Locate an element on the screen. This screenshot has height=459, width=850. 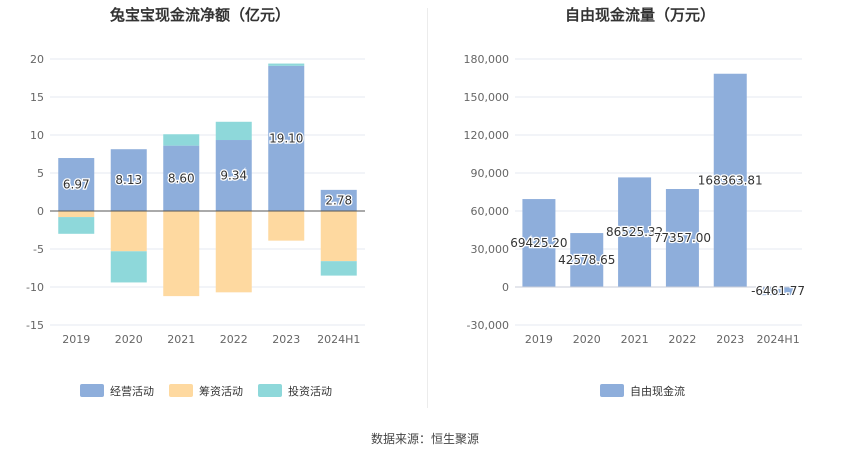
y-tick-label: -15 is located at coordinates (35, 325).